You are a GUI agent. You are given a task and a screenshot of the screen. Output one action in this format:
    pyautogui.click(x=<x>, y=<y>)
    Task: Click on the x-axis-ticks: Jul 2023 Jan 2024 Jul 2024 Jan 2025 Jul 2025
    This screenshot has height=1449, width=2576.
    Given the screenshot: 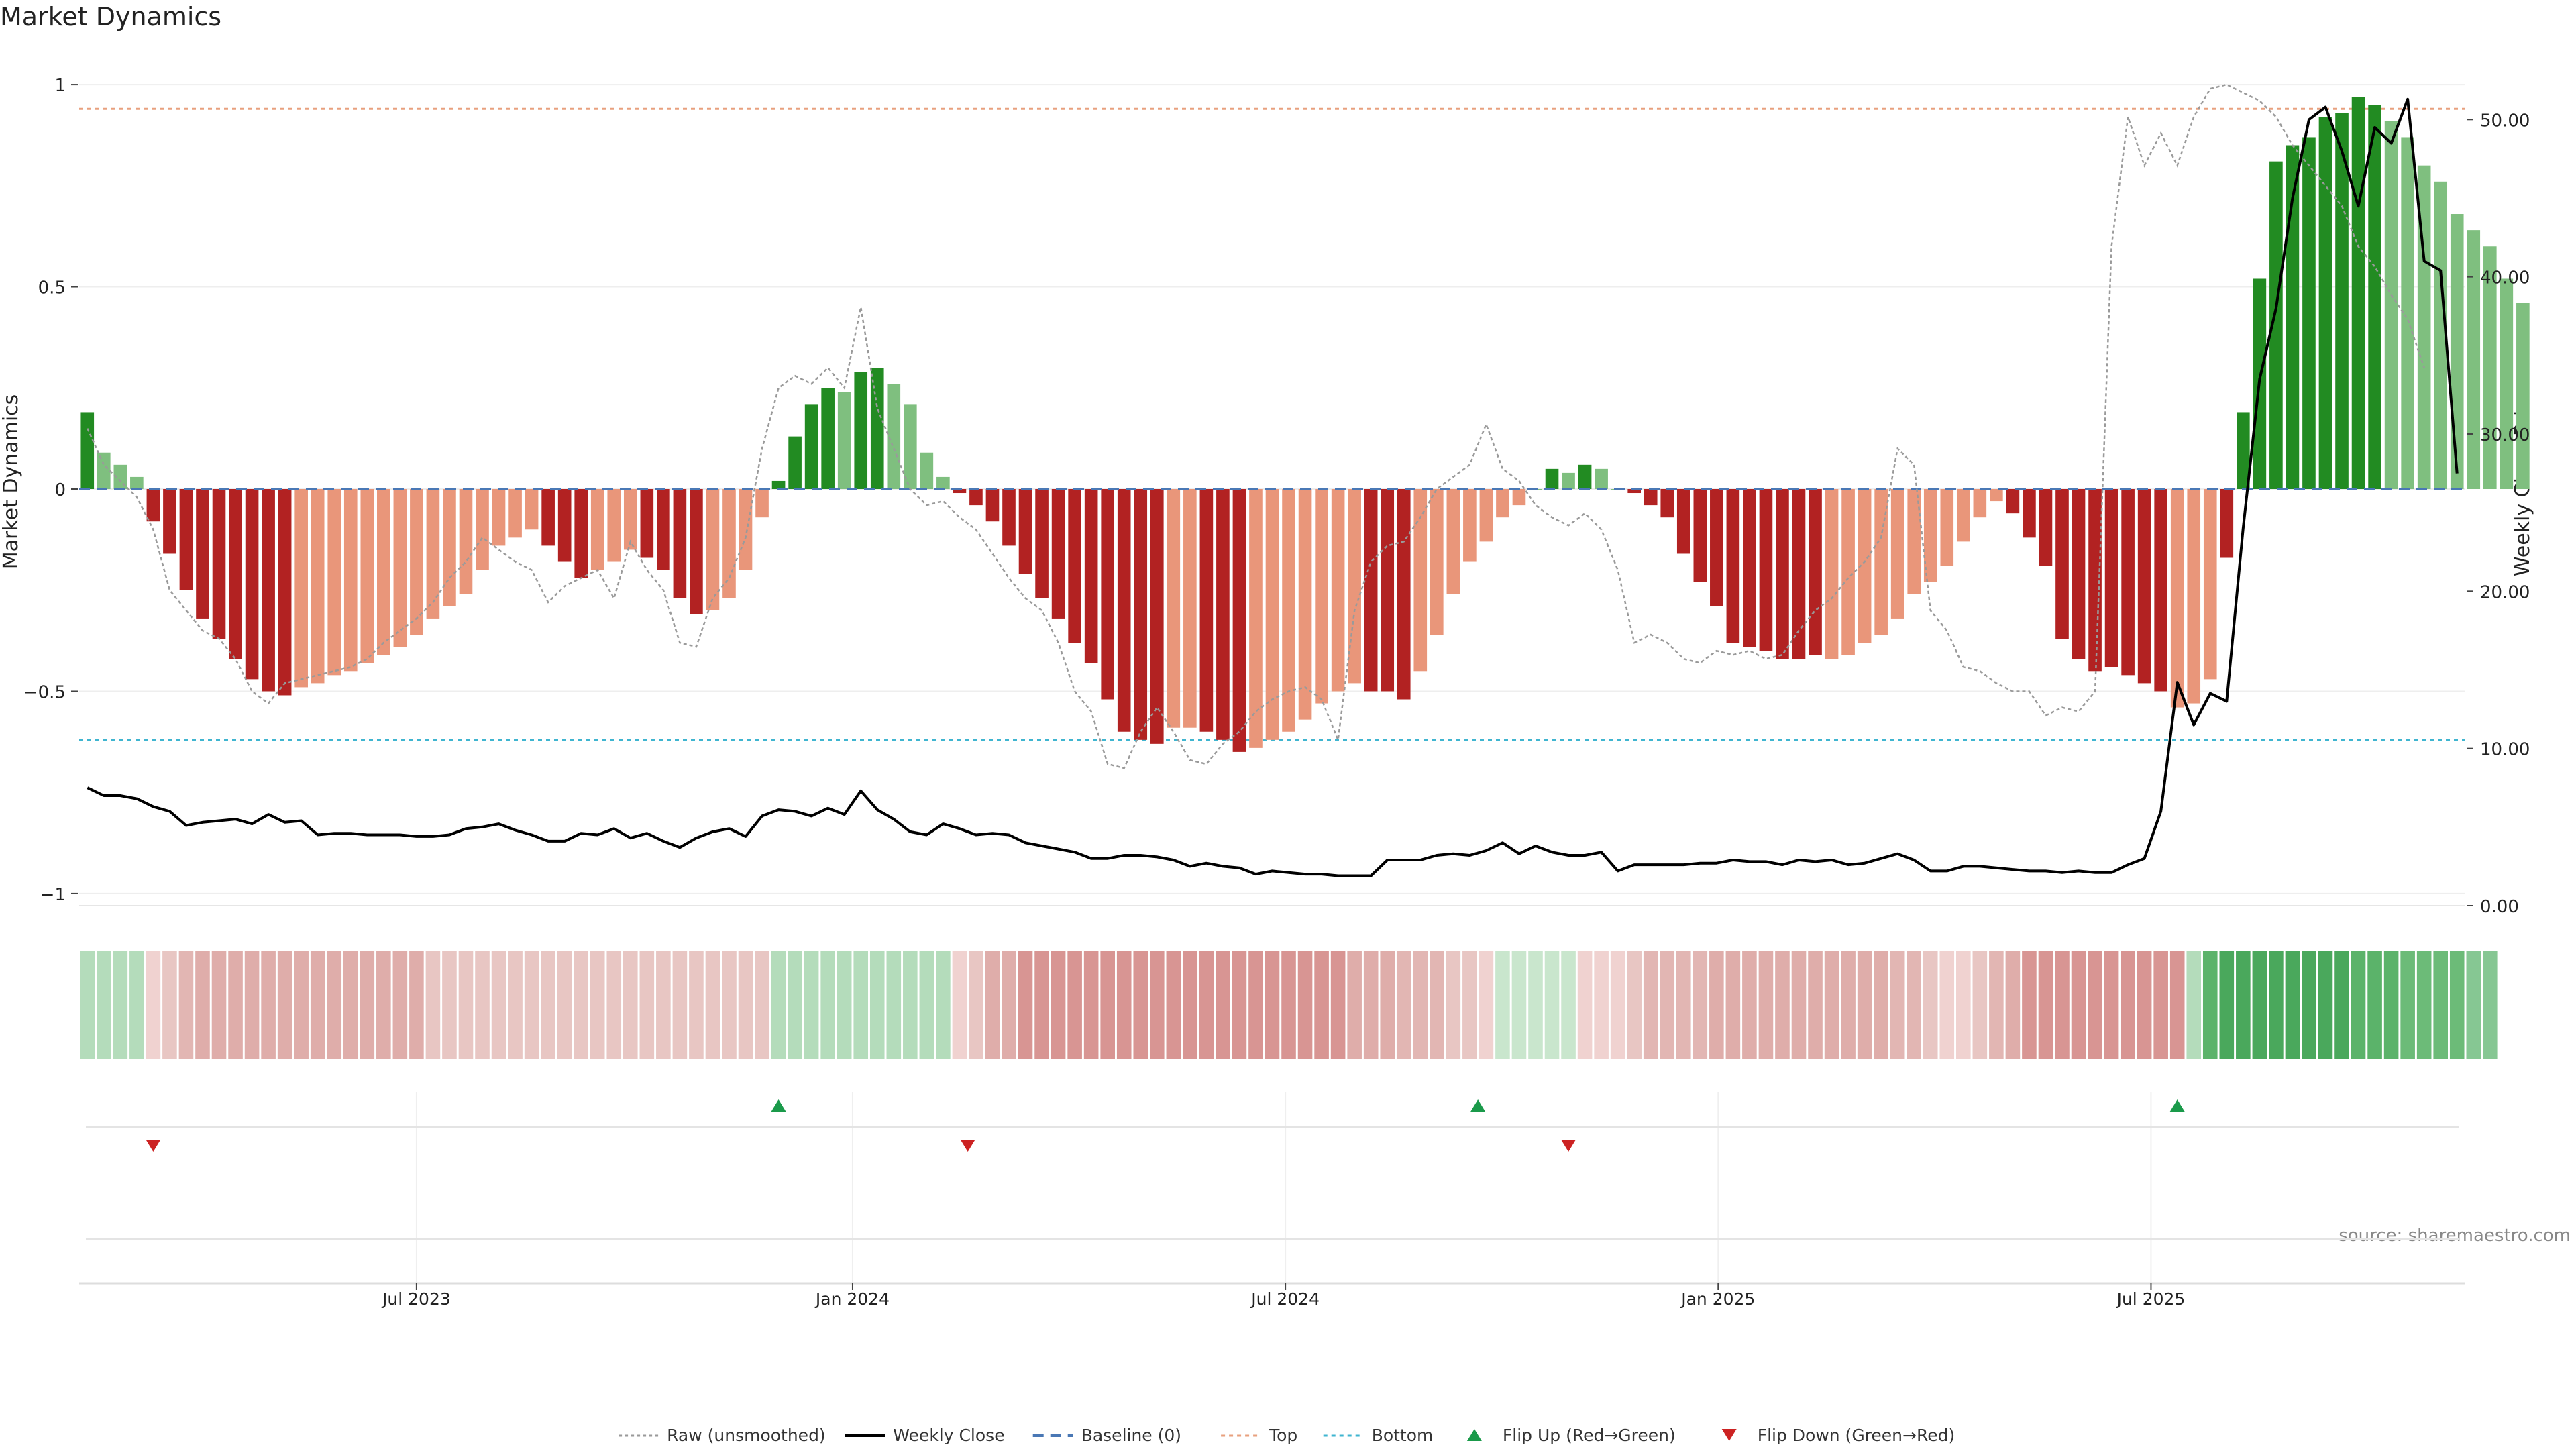 What is the action you would take?
    pyautogui.click(x=1283, y=1296)
    